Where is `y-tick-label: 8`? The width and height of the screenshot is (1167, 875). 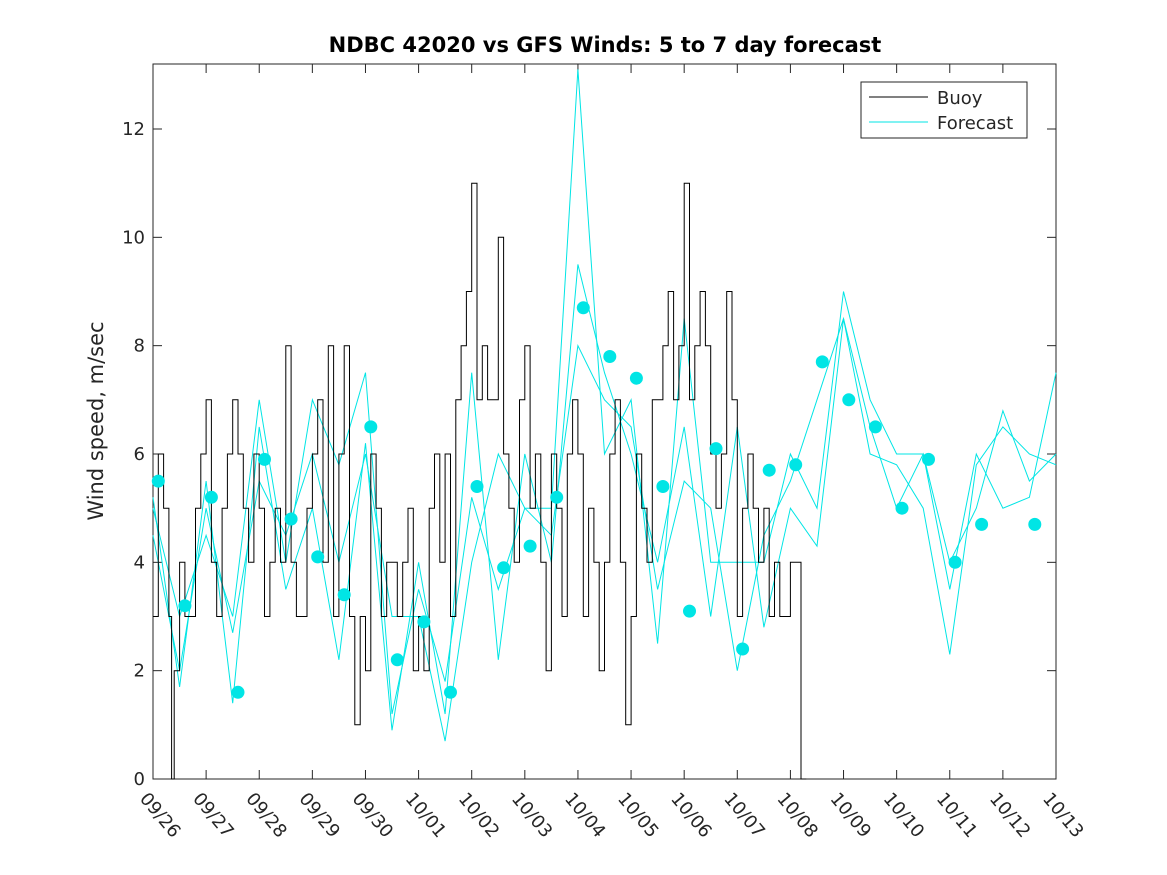 y-tick-label: 8 is located at coordinates (139, 346).